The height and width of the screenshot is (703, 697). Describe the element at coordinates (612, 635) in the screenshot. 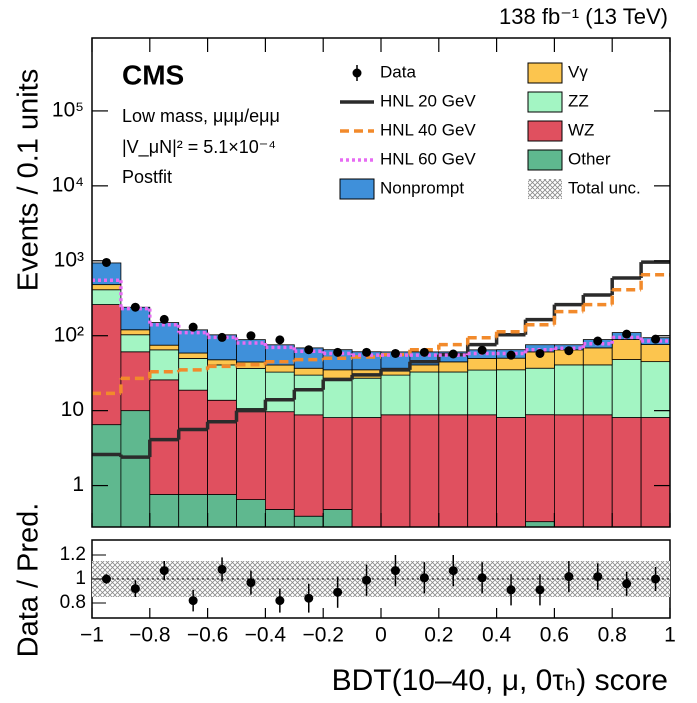

I see `x-tick-label: 0.8` at that location.